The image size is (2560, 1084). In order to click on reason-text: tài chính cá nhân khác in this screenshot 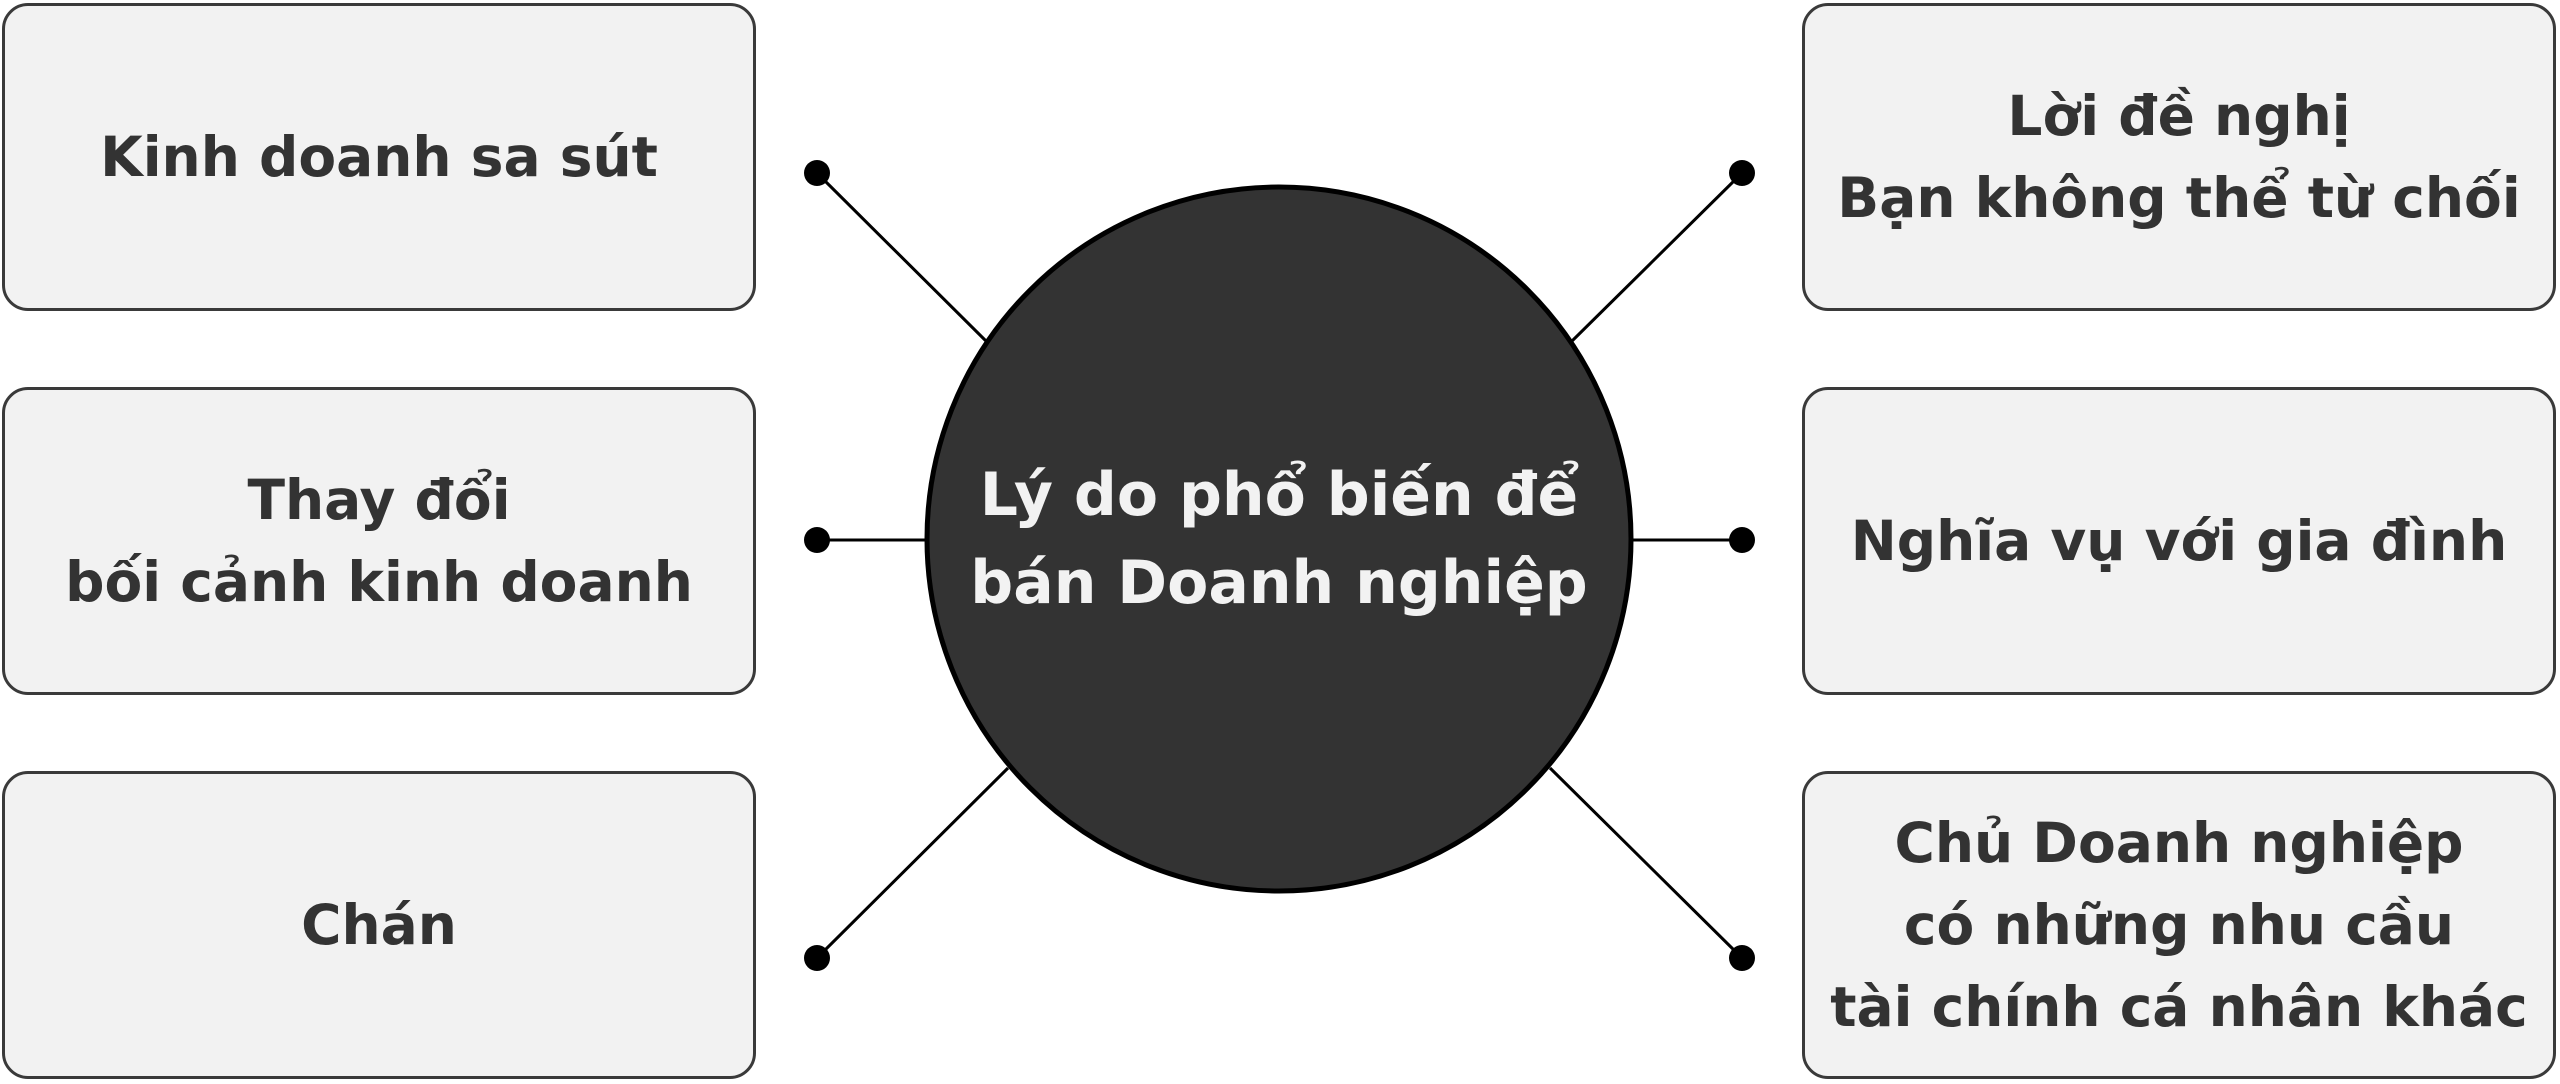, I will do `click(2179, 1007)`.